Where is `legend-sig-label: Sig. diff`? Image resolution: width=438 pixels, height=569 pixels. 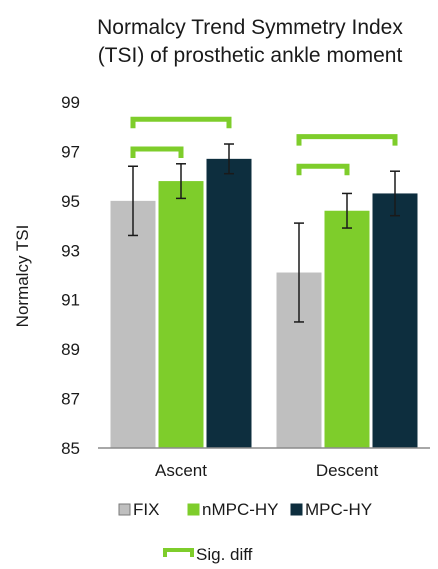
legend-sig-label: Sig. diff is located at coordinates (224, 554).